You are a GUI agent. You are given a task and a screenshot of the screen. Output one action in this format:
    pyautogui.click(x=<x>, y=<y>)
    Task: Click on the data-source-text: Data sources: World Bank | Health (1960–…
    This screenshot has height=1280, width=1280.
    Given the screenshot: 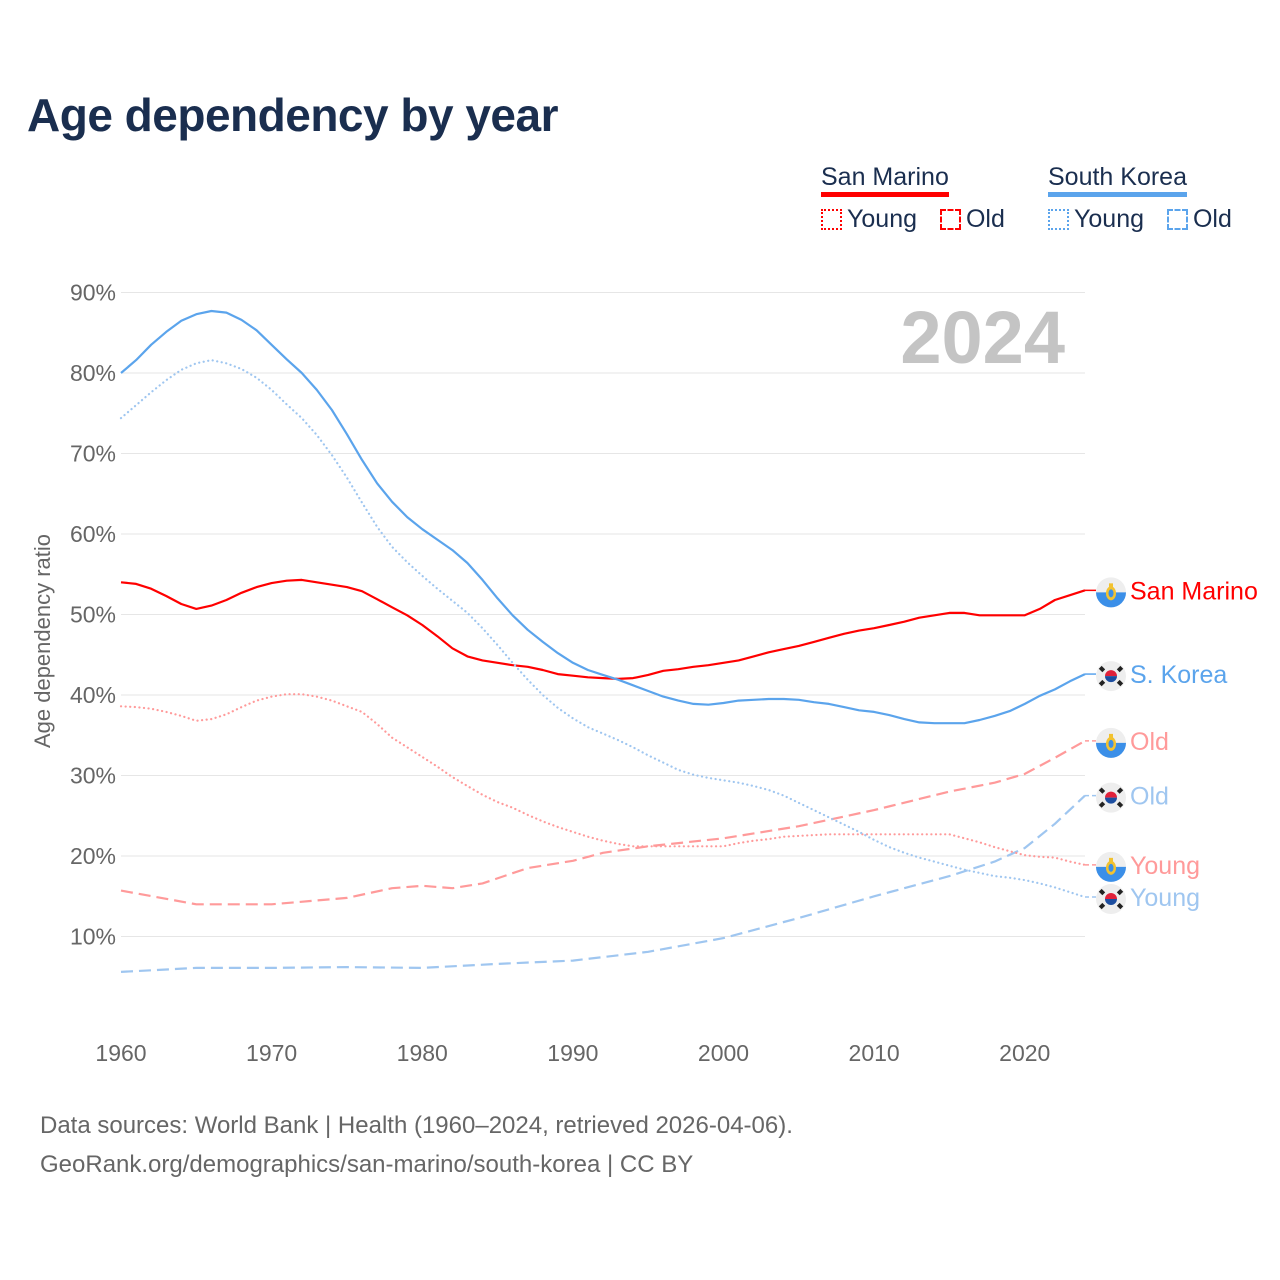 What is the action you would take?
    pyautogui.click(x=416, y=1125)
    